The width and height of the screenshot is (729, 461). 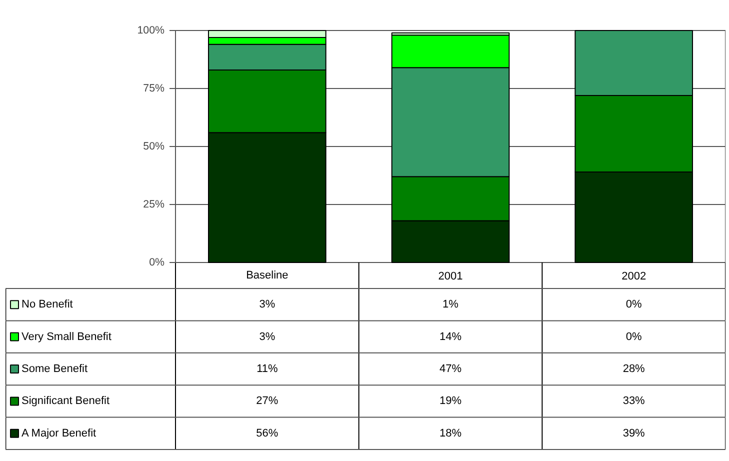 I want to click on data-label: 11%, so click(x=267, y=369).